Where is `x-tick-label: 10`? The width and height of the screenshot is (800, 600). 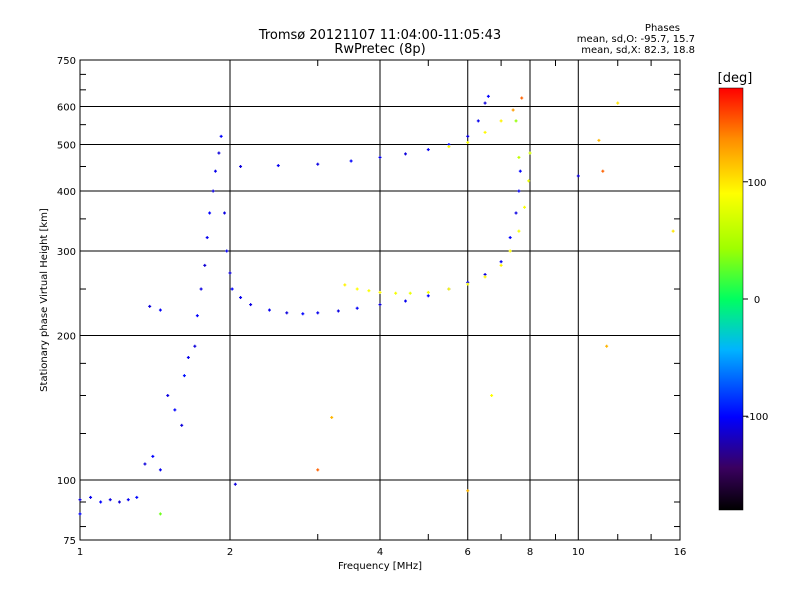
x-tick-label: 10 is located at coordinates (578, 552).